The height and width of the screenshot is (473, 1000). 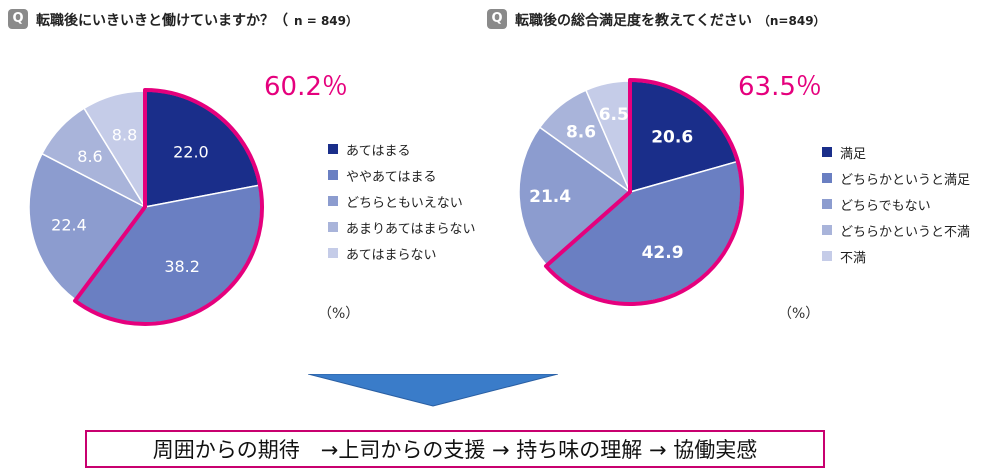 I want to click on chart1-legend-item-2: ややあてはまる, so click(x=401, y=175).